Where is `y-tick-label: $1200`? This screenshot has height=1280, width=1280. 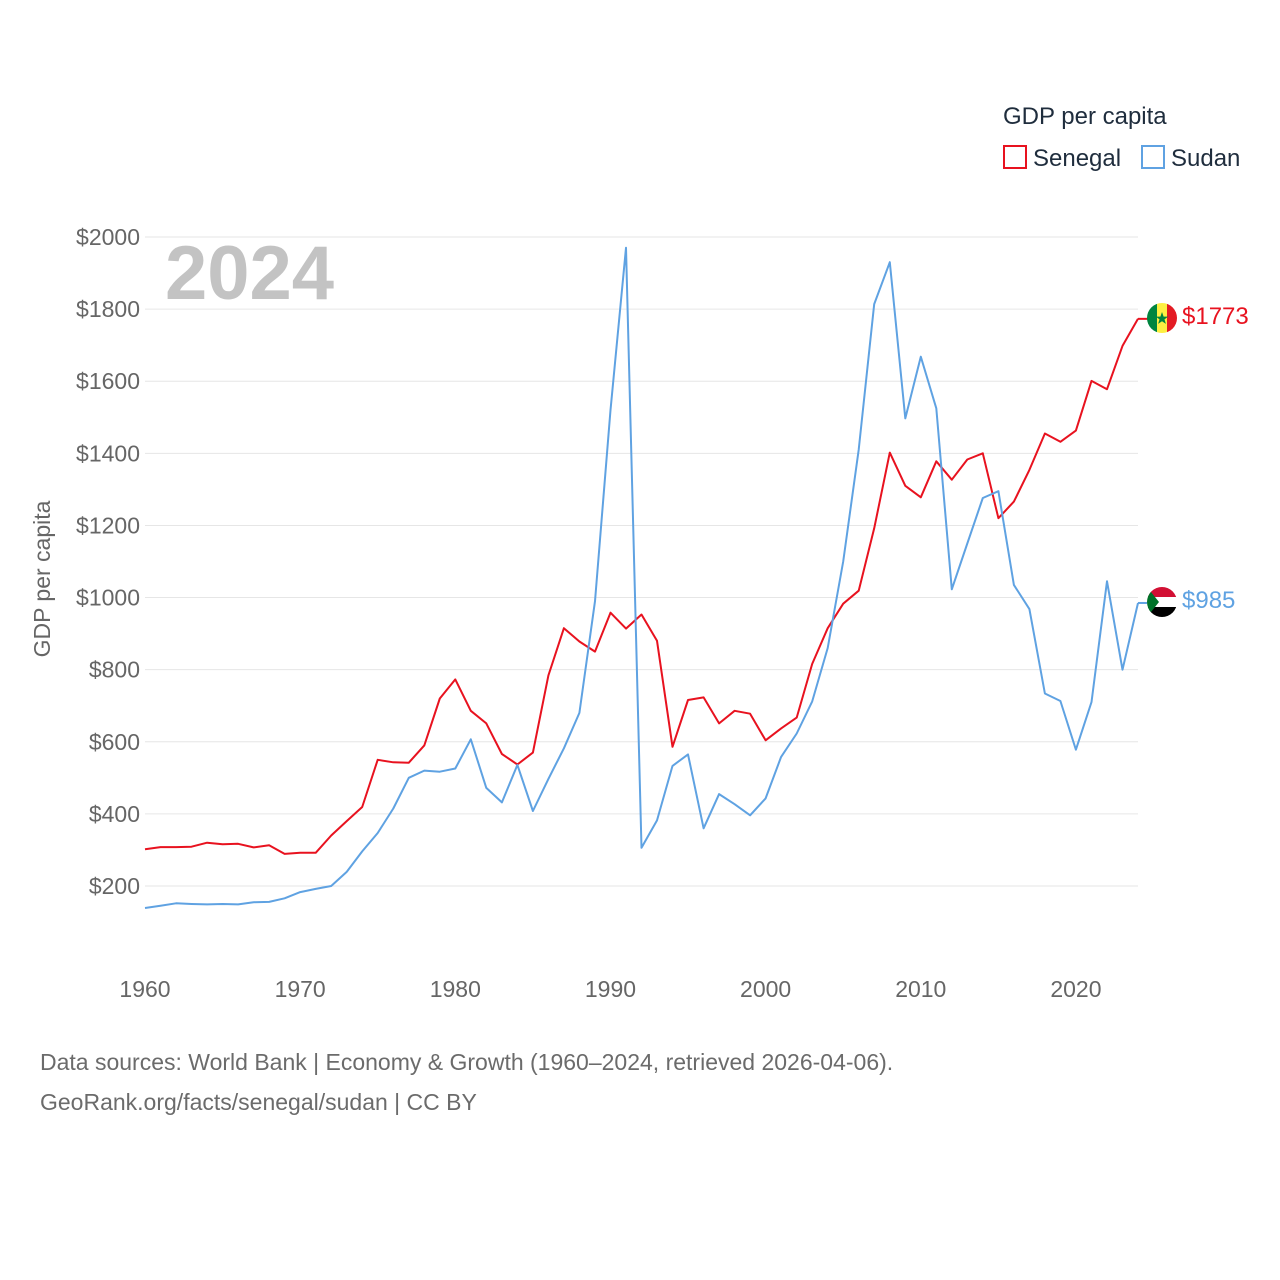 y-tick-label: $1200 is located at coordinates (108, 525).